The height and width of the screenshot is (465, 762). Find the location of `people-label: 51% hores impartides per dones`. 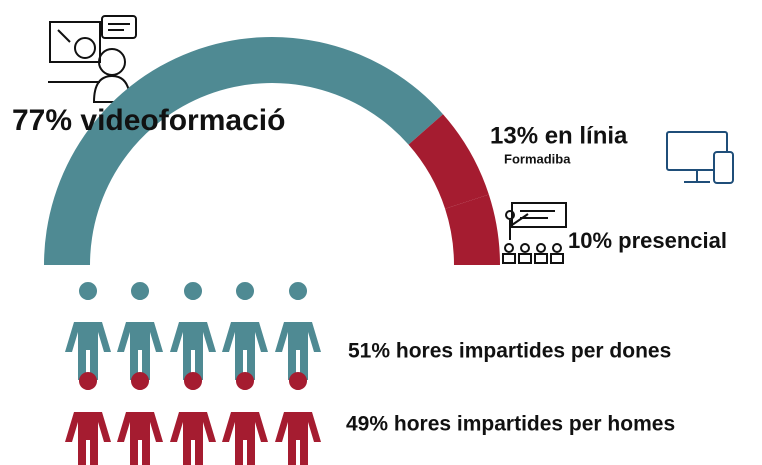

people-label: 51% hores impartides per dones is located at coordinates (509, 351).